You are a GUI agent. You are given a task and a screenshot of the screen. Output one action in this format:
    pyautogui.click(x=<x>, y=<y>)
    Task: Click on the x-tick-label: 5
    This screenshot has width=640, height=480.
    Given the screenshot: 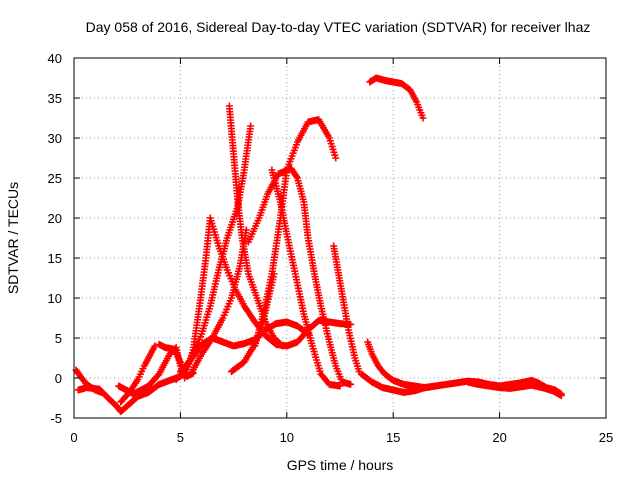 What is the action you would take?
    pyautogui.click(x=180, y=437)
    